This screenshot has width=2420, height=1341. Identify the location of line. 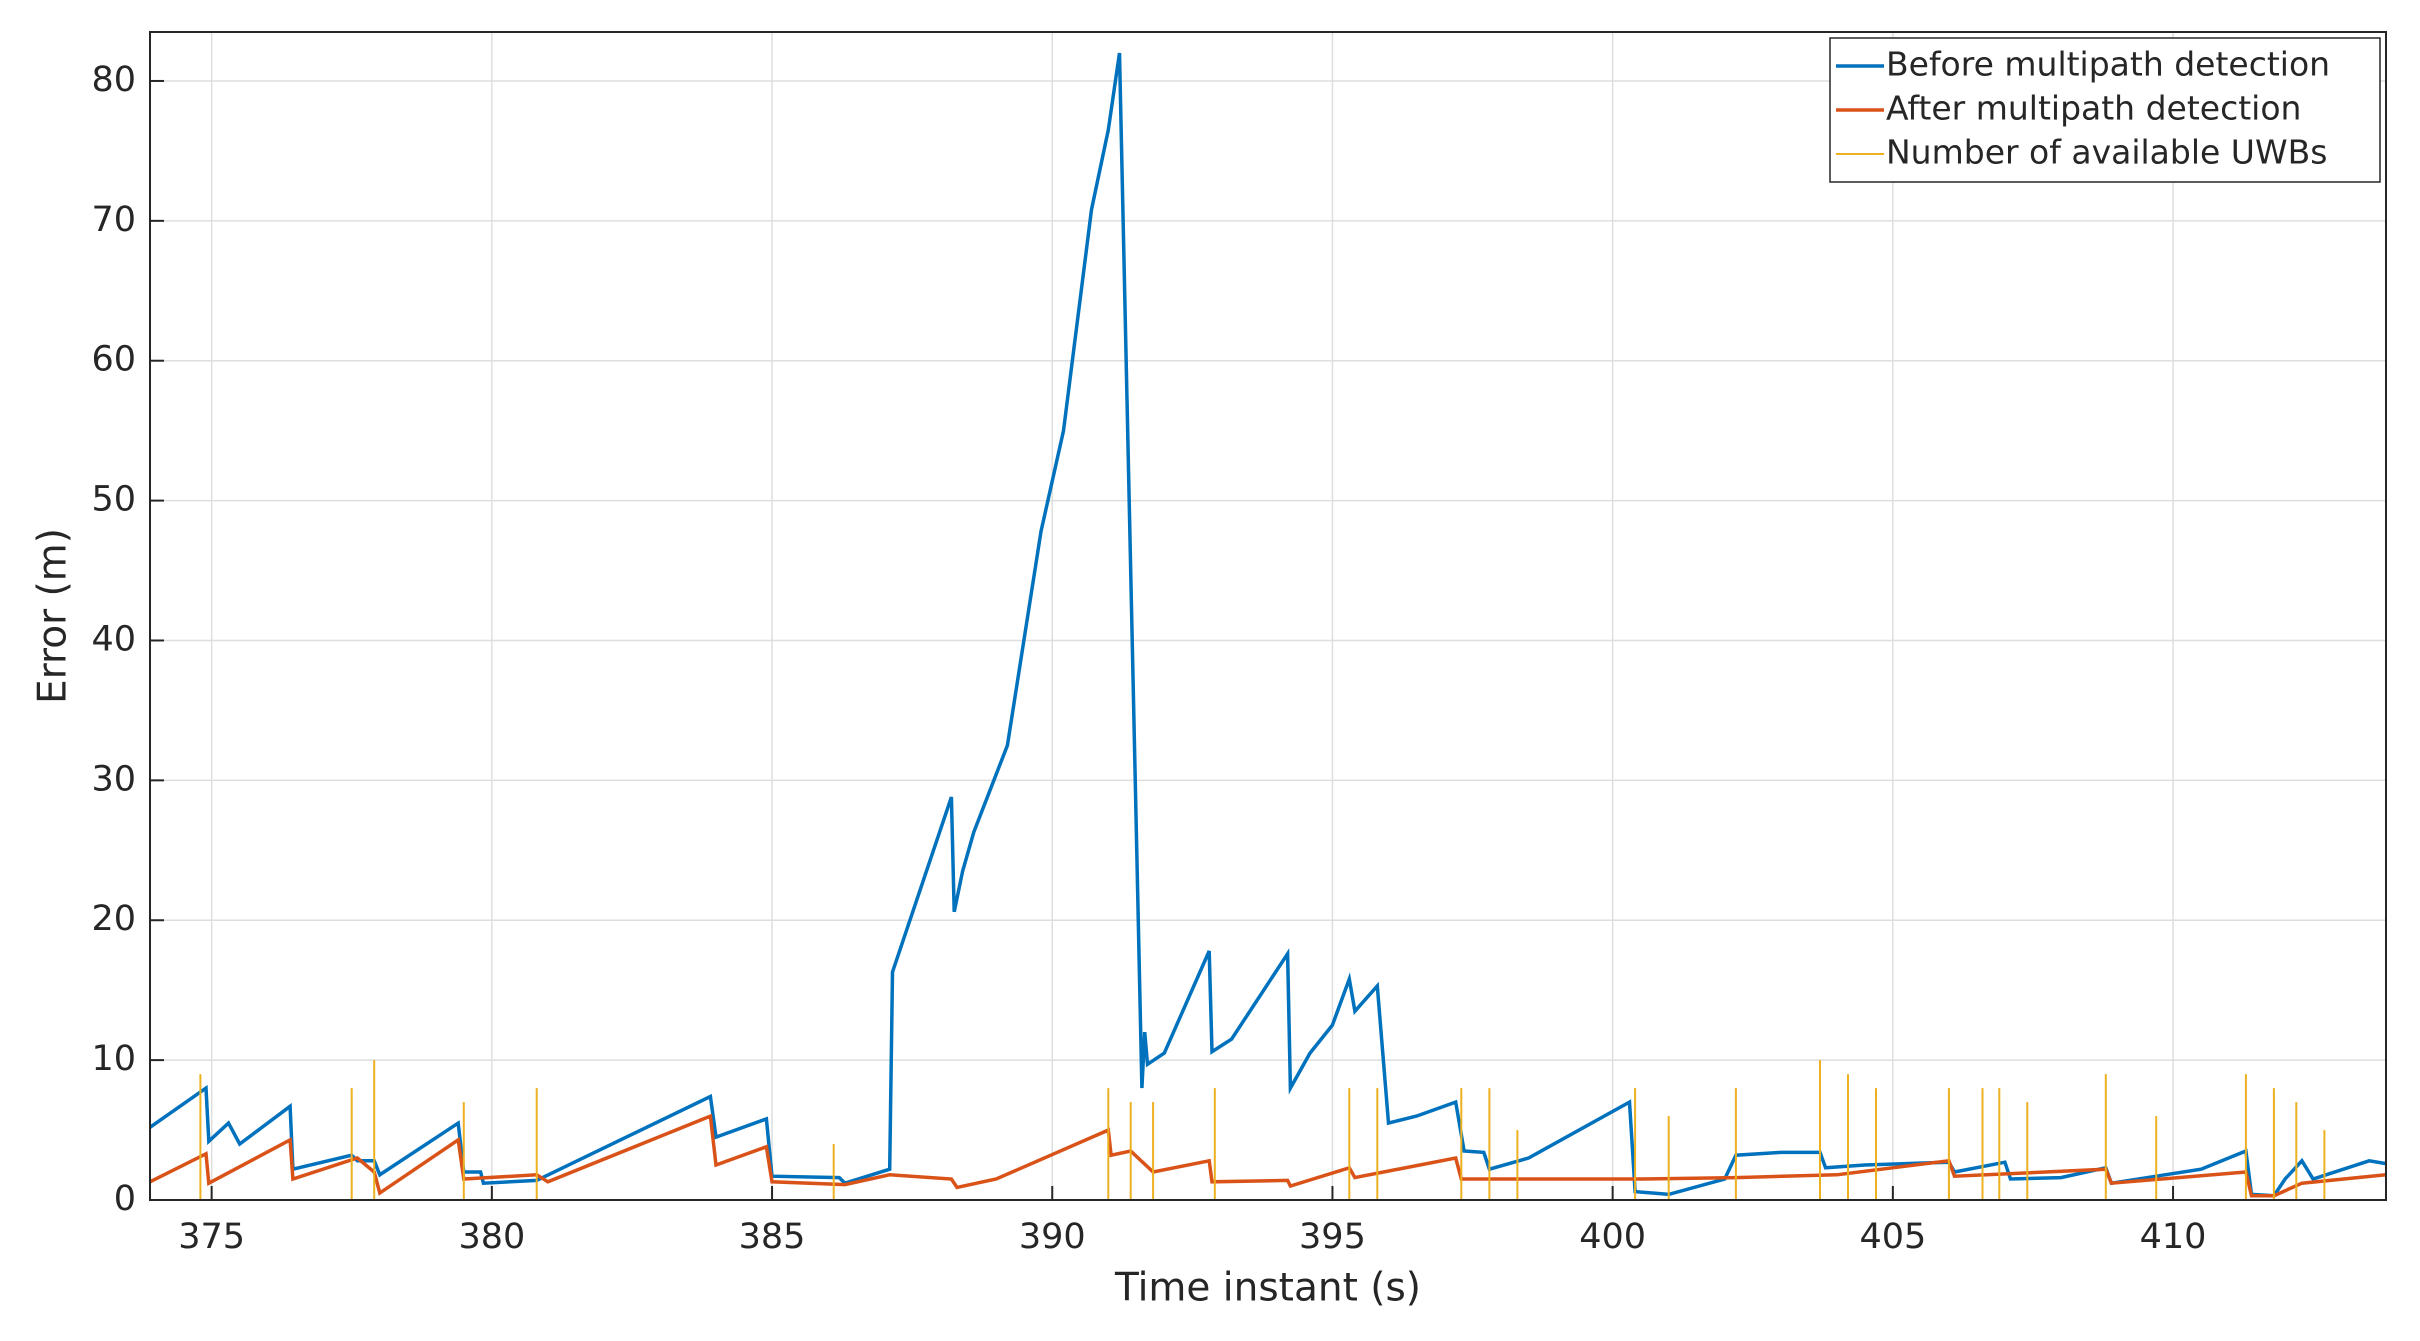
(1268, 1155).